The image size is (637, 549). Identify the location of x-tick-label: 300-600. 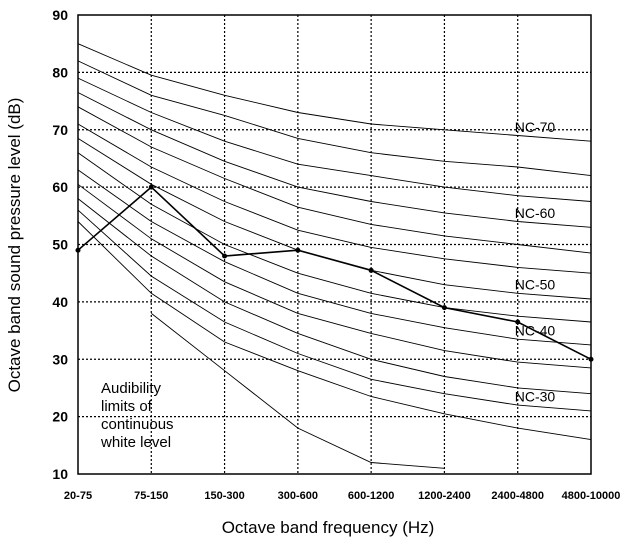
(298, 496).